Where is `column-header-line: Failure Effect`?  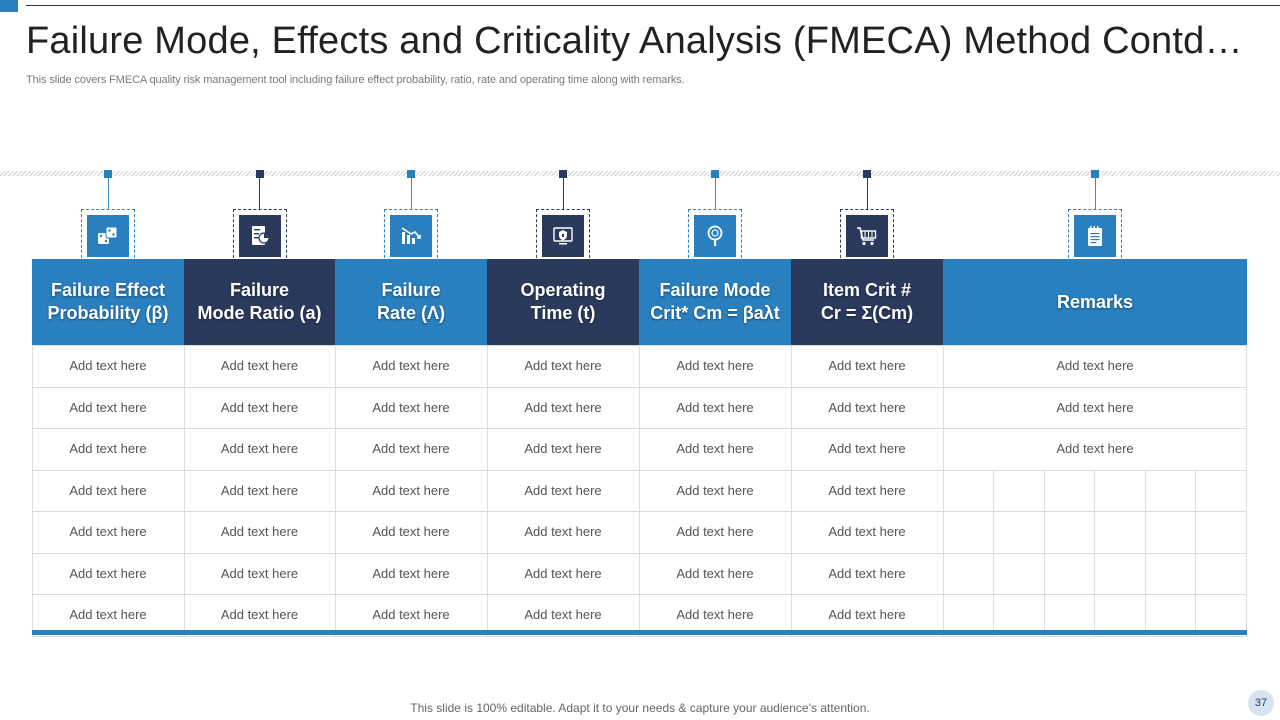
column-header-line: Failure Effect is located at coordinates (108, 290).